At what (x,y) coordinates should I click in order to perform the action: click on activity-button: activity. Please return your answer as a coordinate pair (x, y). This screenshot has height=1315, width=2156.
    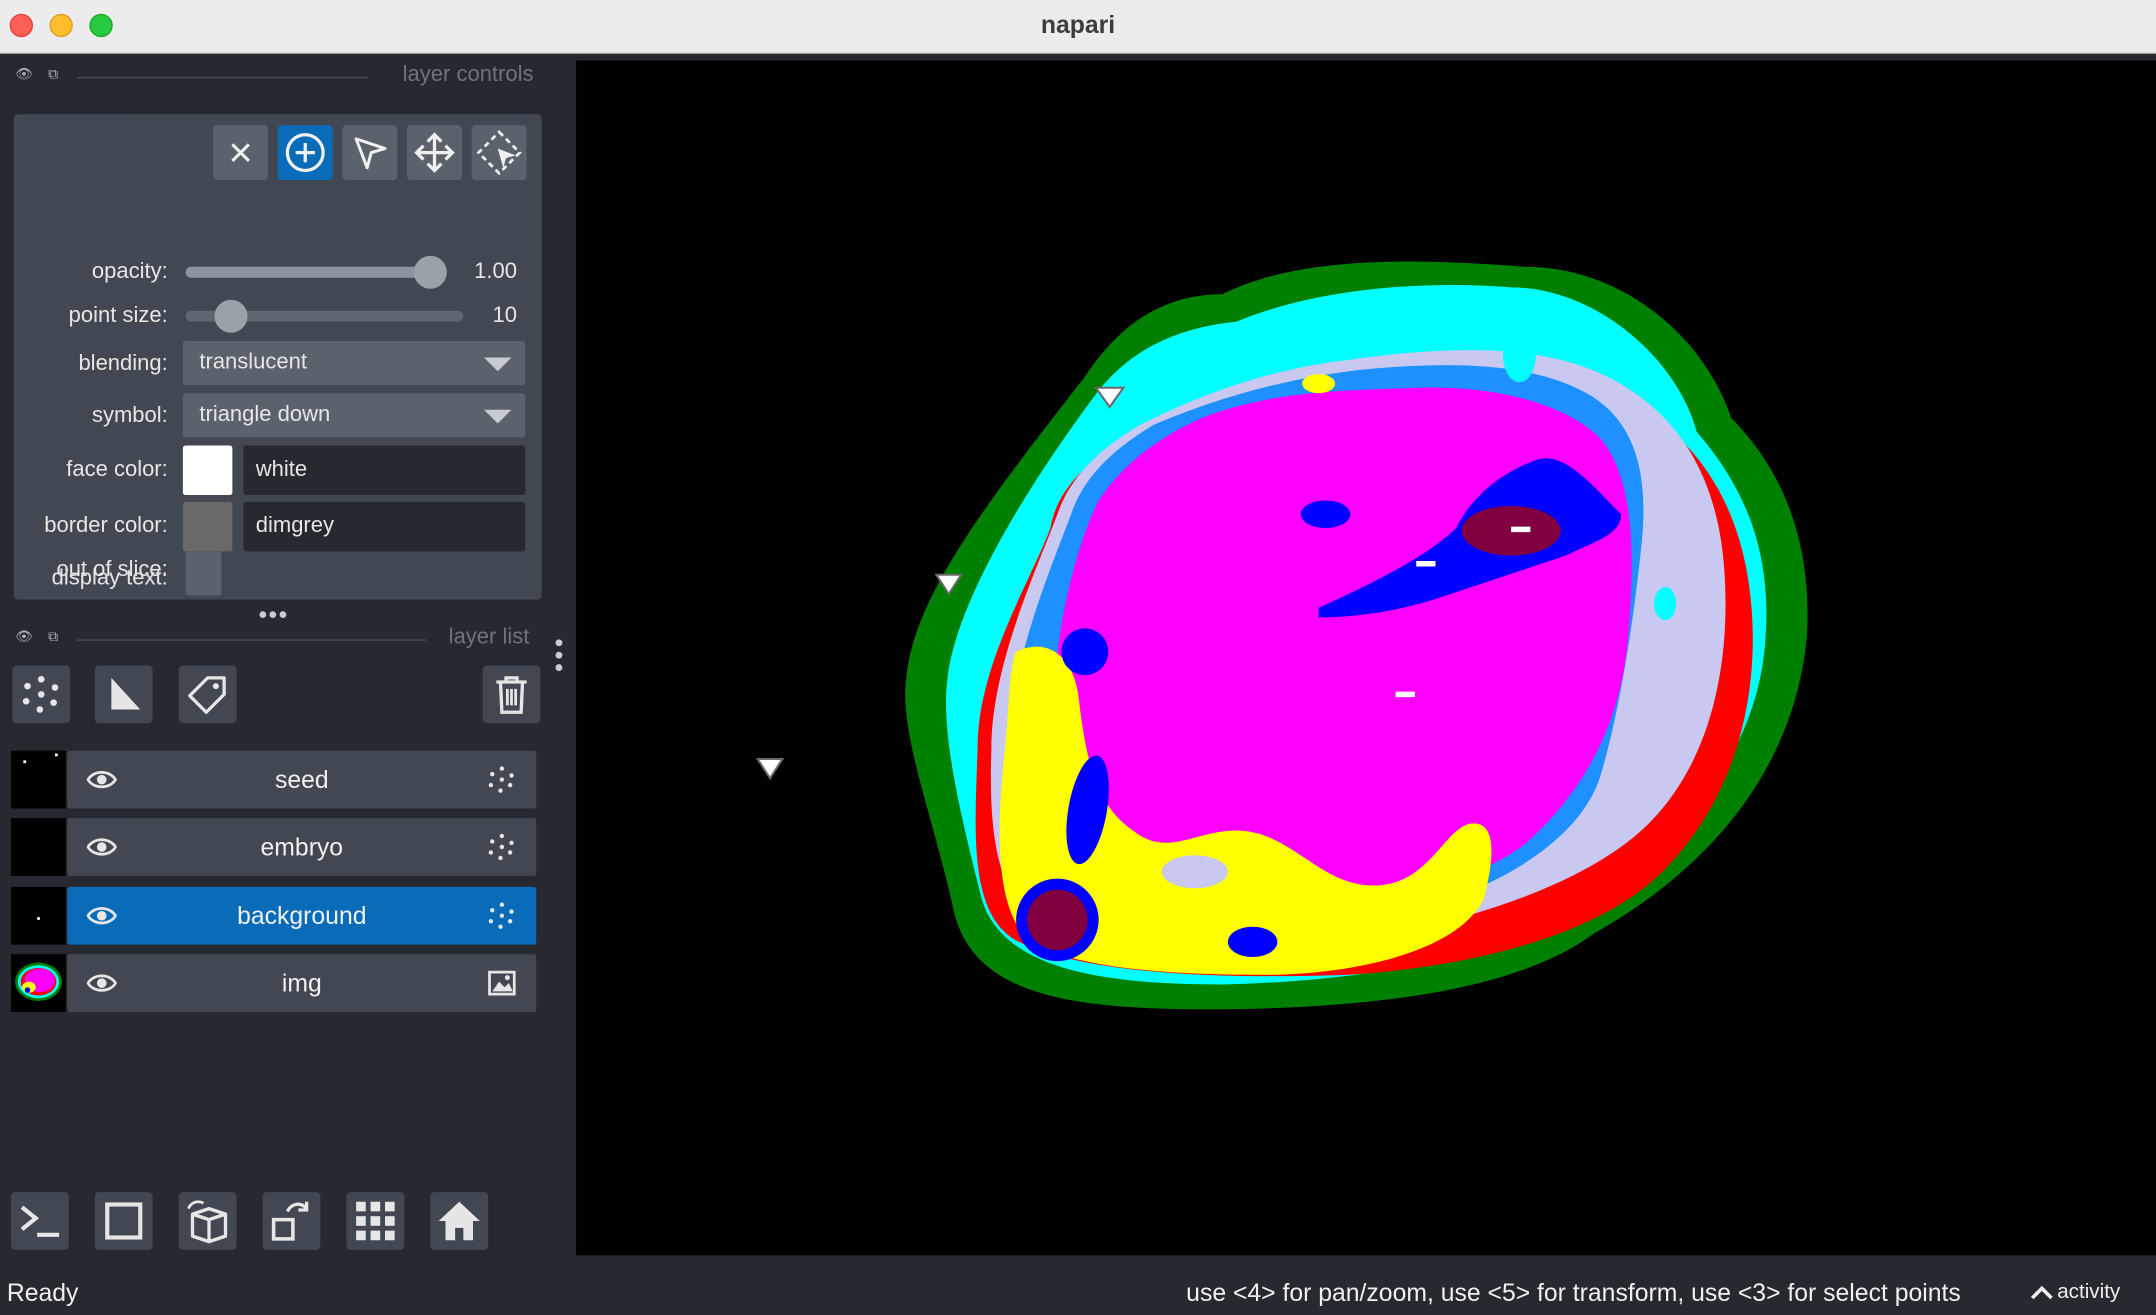
    Looking at the image, I should click on (2075, 1292).